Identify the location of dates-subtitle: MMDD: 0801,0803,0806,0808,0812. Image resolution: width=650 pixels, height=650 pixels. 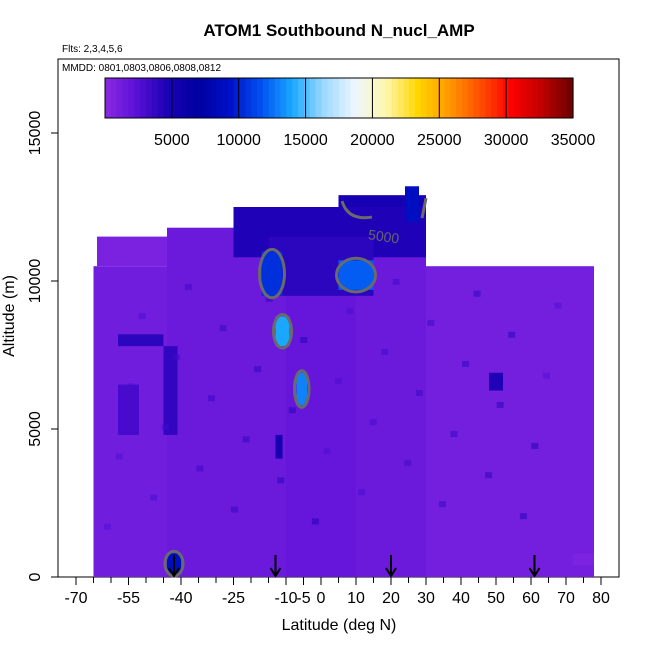
(141, 68).